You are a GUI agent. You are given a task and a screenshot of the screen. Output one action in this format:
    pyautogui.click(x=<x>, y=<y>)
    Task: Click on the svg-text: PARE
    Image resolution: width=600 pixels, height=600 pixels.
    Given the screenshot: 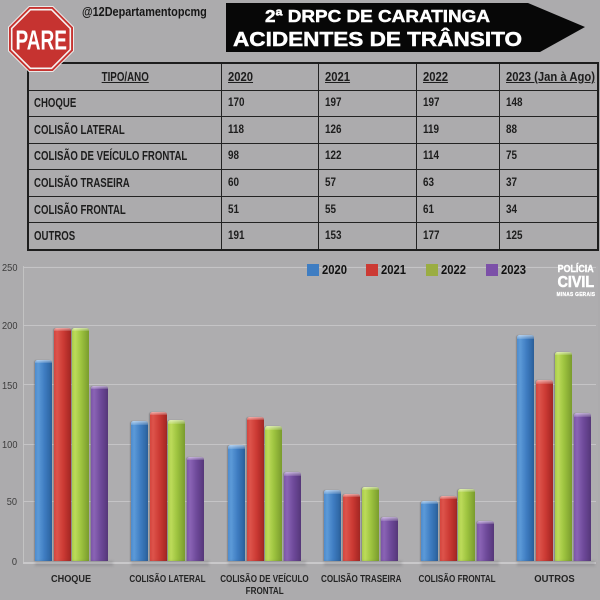 What is the action you would take?
    pyautogui.click(x=42, y=39)
    